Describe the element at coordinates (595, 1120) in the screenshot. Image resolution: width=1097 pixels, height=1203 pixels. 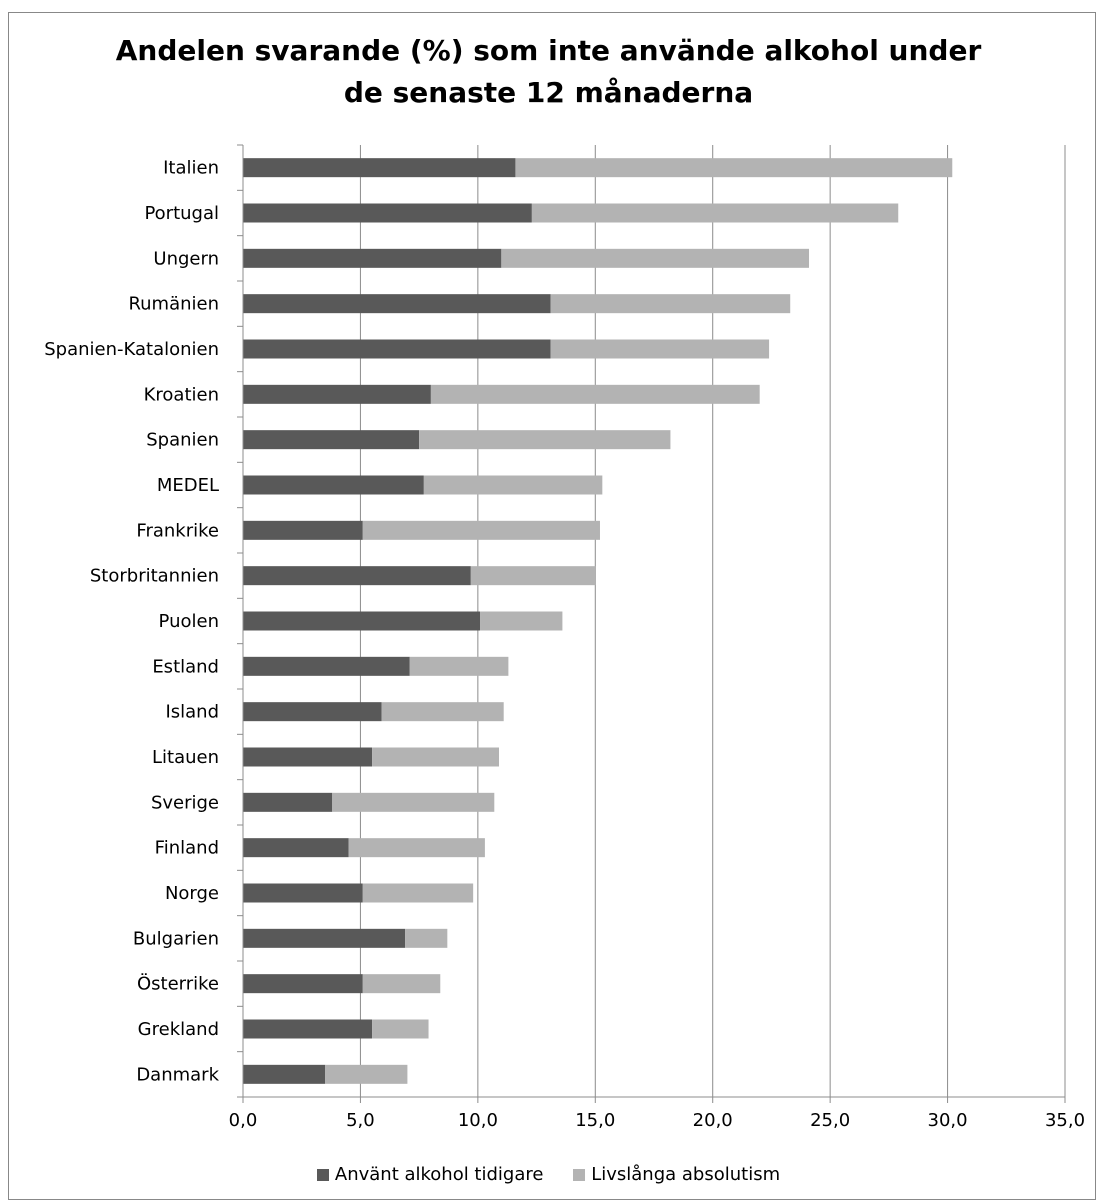
I see `x-tick-label: 15,0` at that location.